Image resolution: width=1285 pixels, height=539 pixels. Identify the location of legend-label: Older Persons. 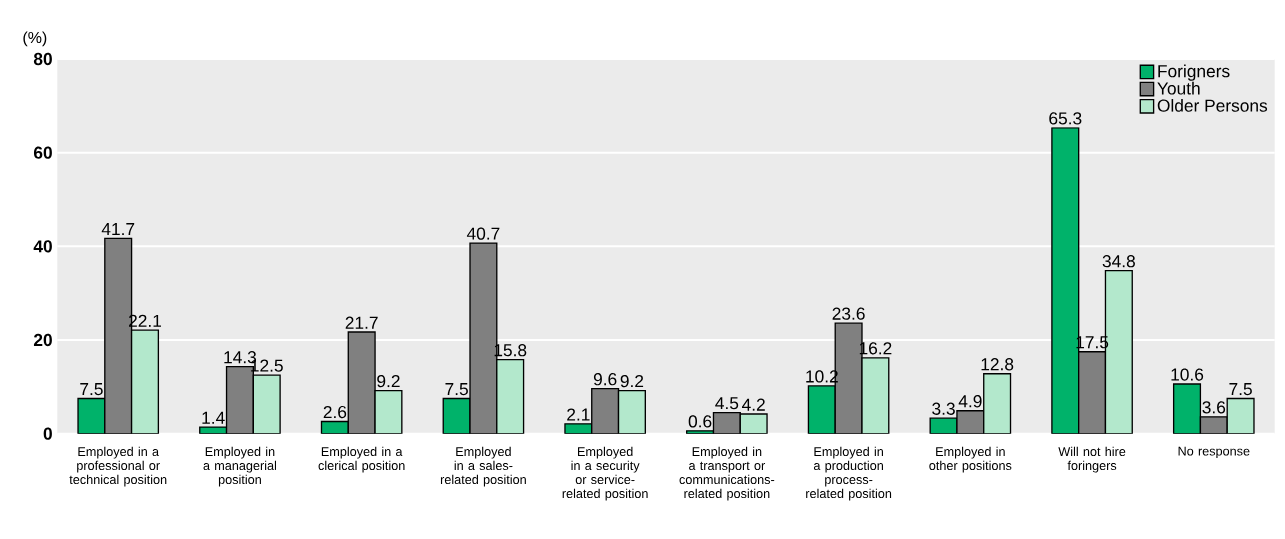
(1212, 105).